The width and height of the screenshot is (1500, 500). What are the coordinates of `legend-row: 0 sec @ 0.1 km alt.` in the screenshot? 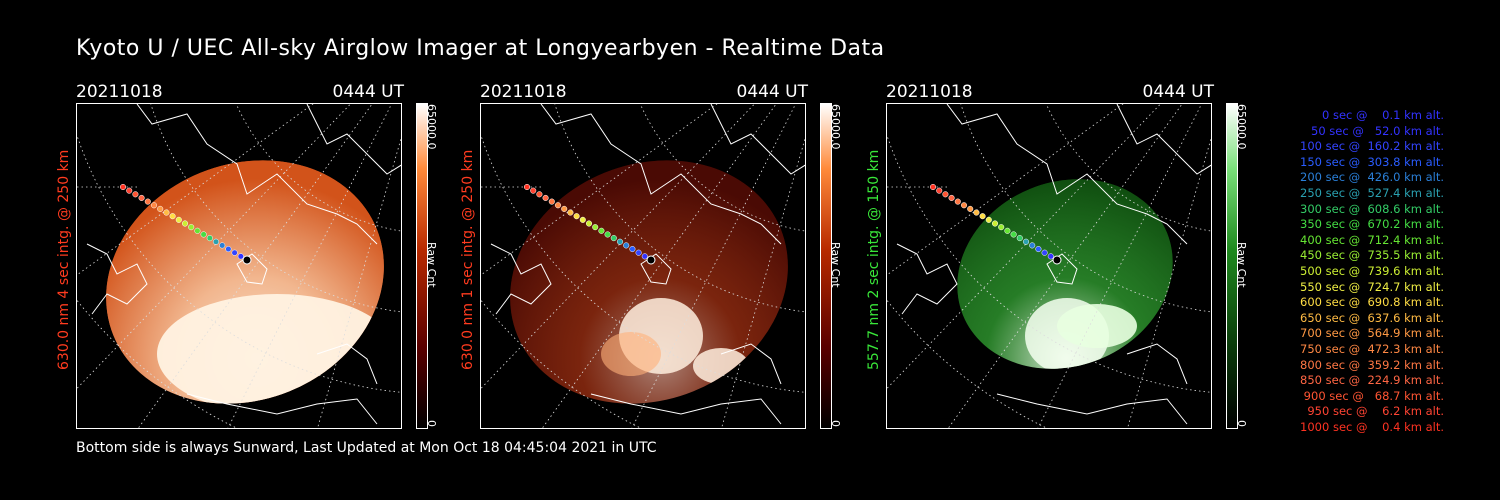 It's located at (1377, 115).